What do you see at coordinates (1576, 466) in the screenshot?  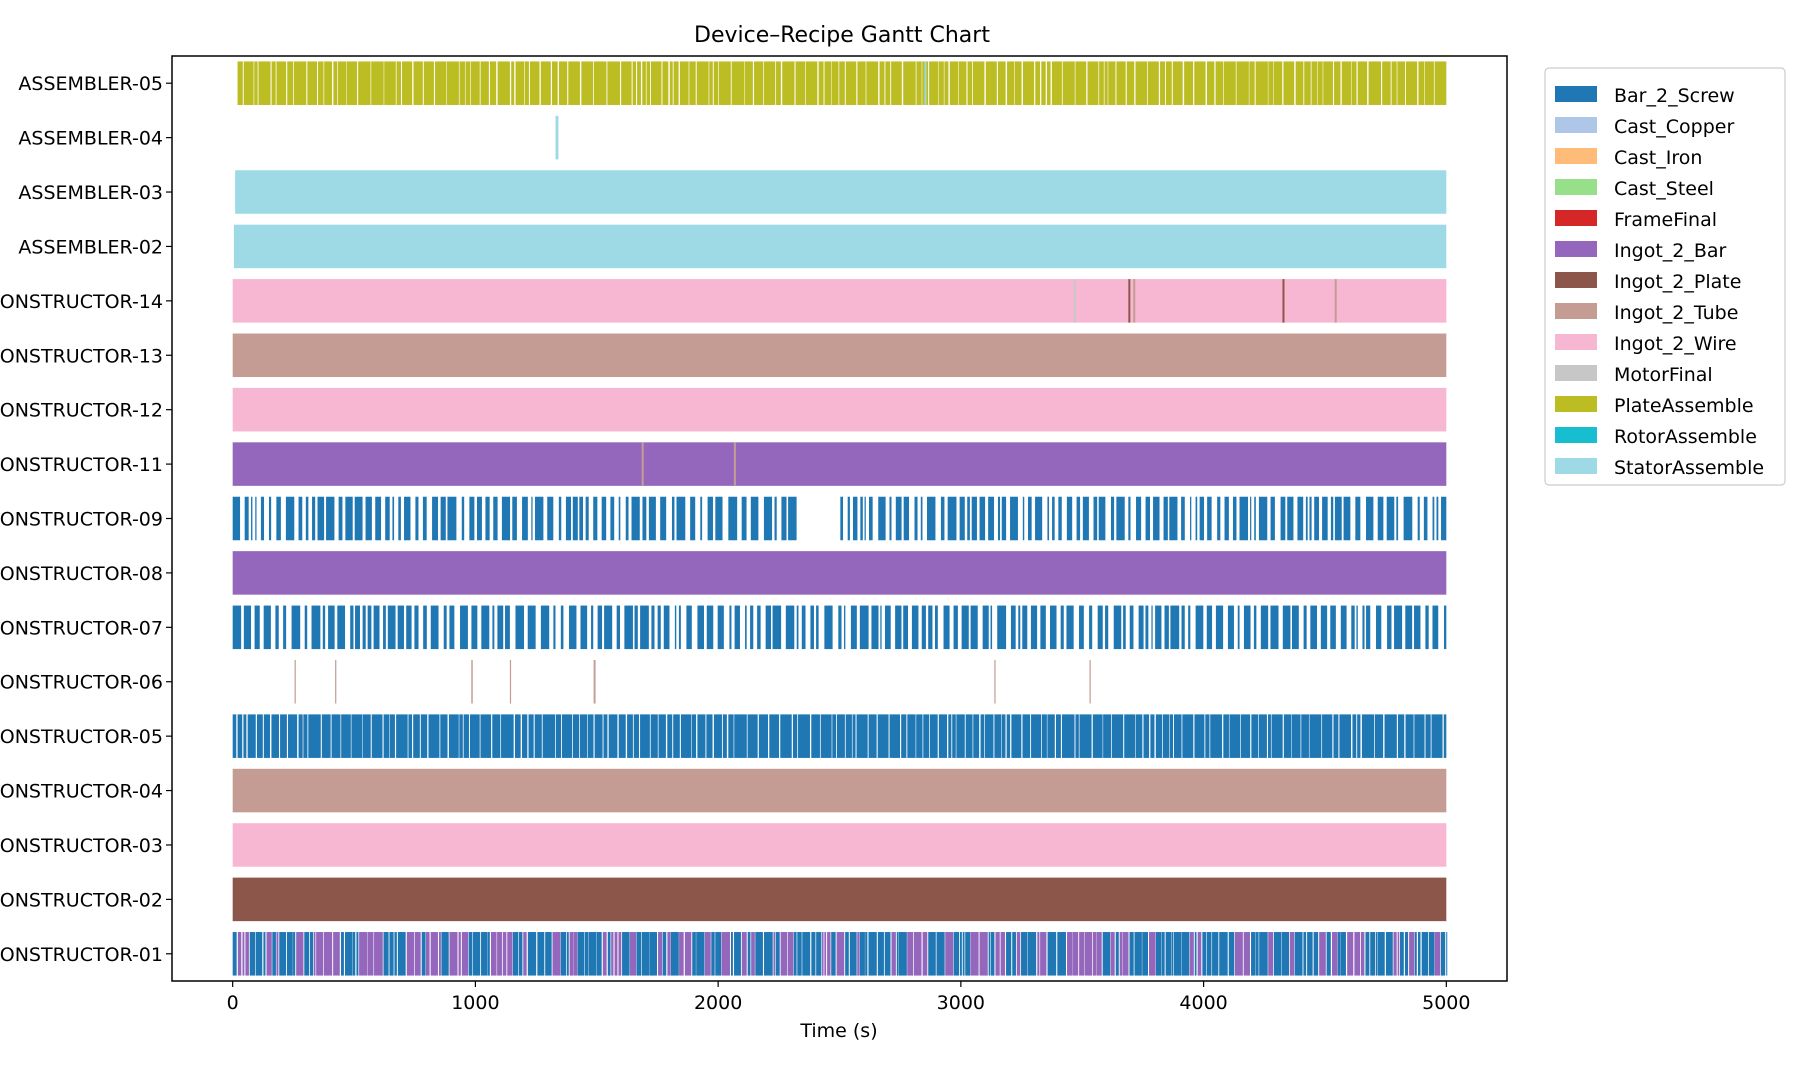 I see `legend-swatch` at bounding box center [1576, 466].